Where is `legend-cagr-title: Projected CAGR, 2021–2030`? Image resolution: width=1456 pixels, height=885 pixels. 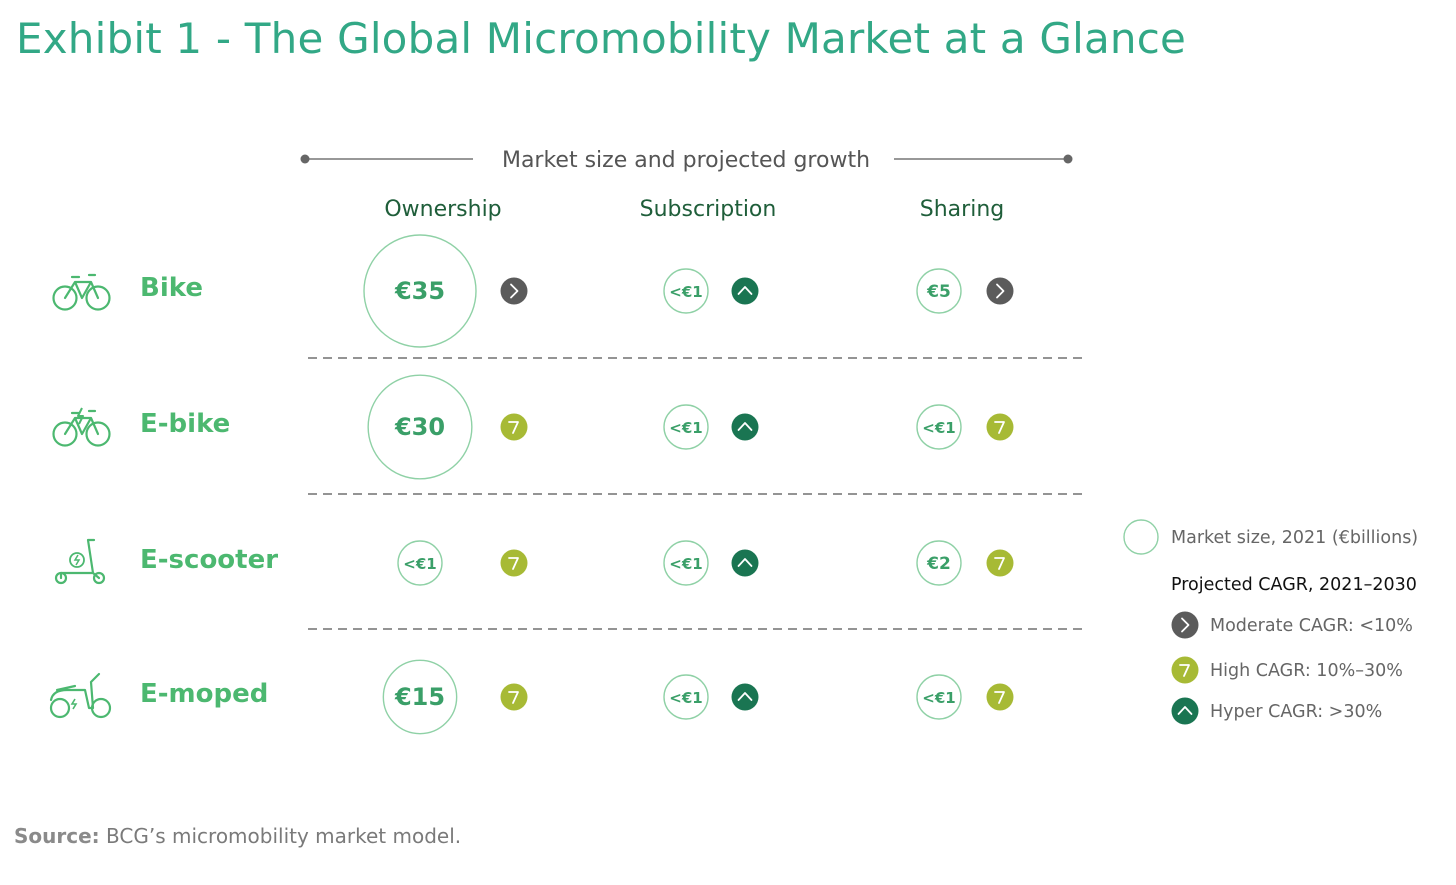
legend-cagr-title: Projected CAGR, 2021–2030 is located at coordinates (1294, 585).